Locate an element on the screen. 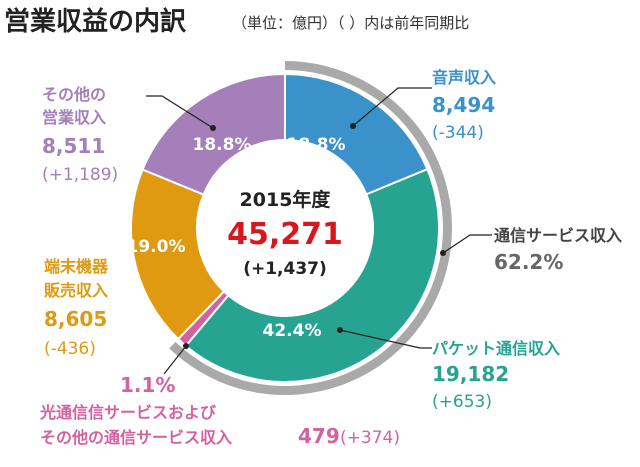 The image size is (640, 467). slice-change-3: (-436) is located at coordinates (70, 349).